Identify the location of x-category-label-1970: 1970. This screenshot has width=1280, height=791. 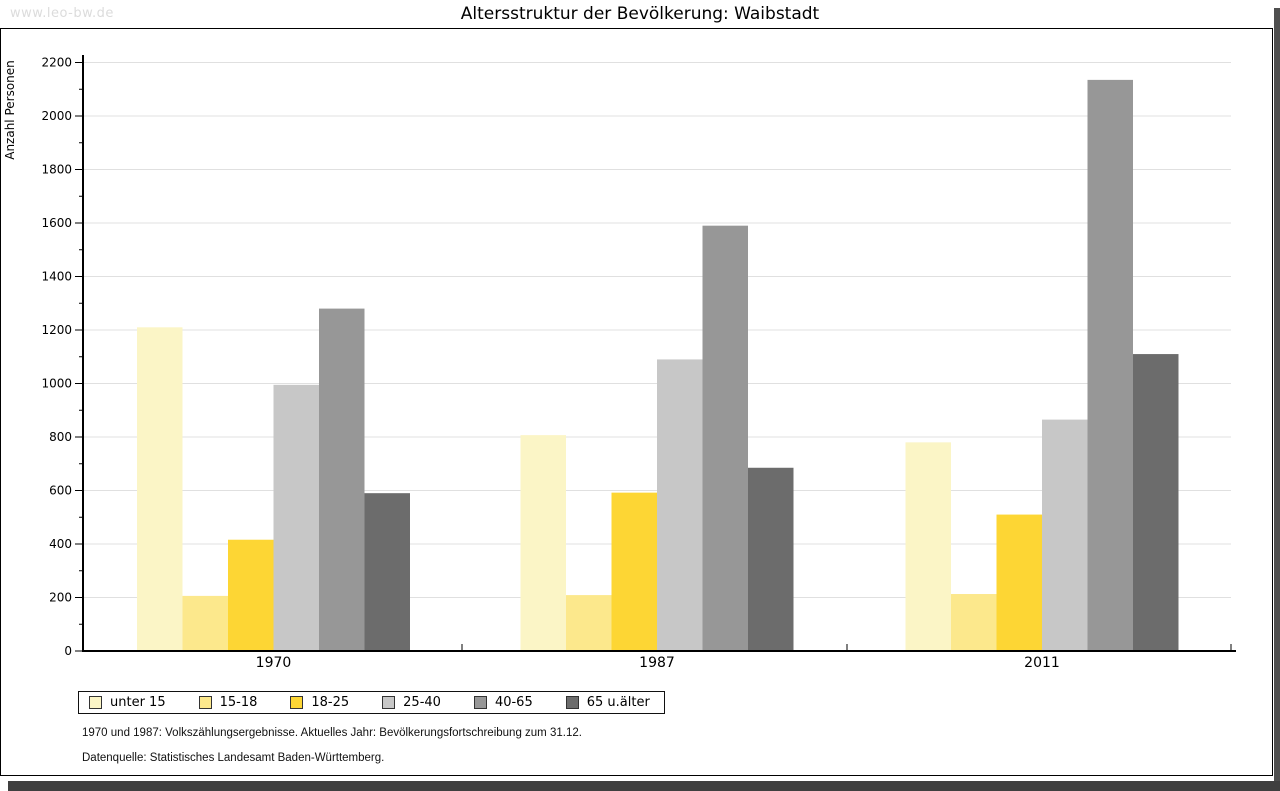
(274, 663).